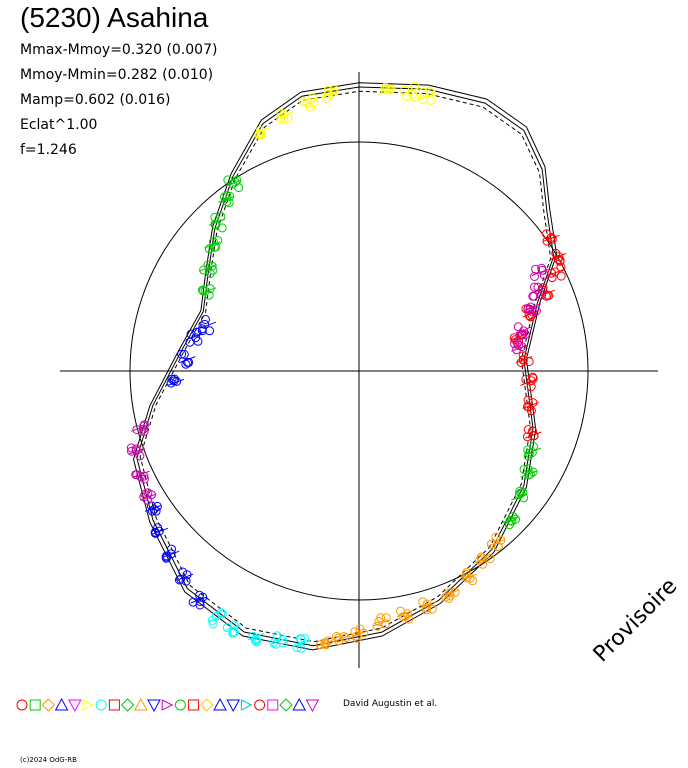 This screenshot has width=688, height=768. What do you see at coordinates (48, 150) in the screenshot?
I see `param-line-5: f=1.246` at bounding box center [48, 150].